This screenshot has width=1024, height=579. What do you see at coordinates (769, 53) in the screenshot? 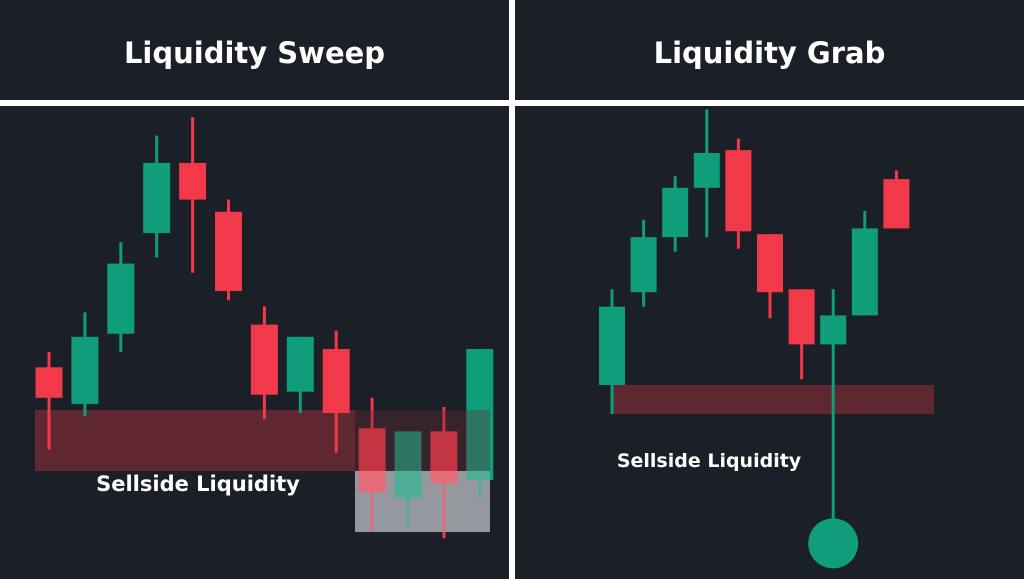
I see `right-title: Liquidity Grab` at bounding box center [769, 53].